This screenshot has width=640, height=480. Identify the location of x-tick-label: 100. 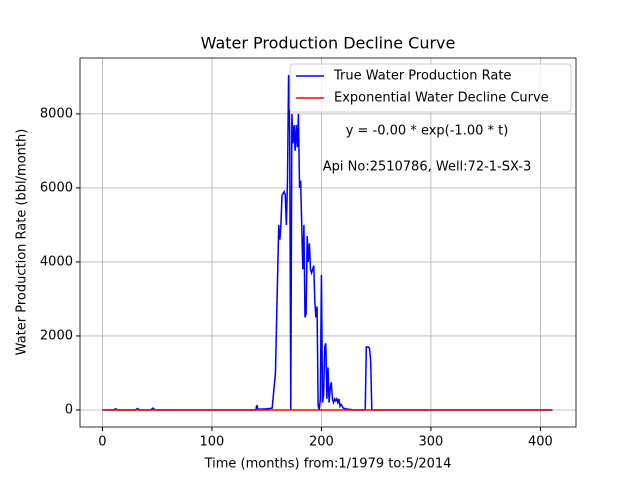
(212, 442).